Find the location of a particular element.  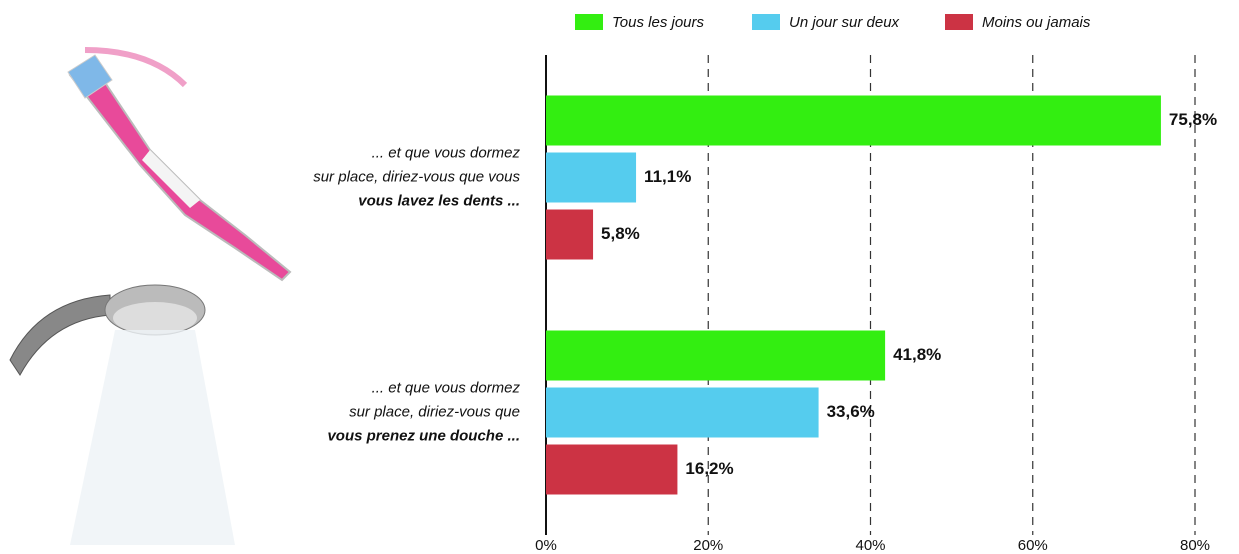

legend-label: Un jour sur deux is located at coordinates (844, 22).